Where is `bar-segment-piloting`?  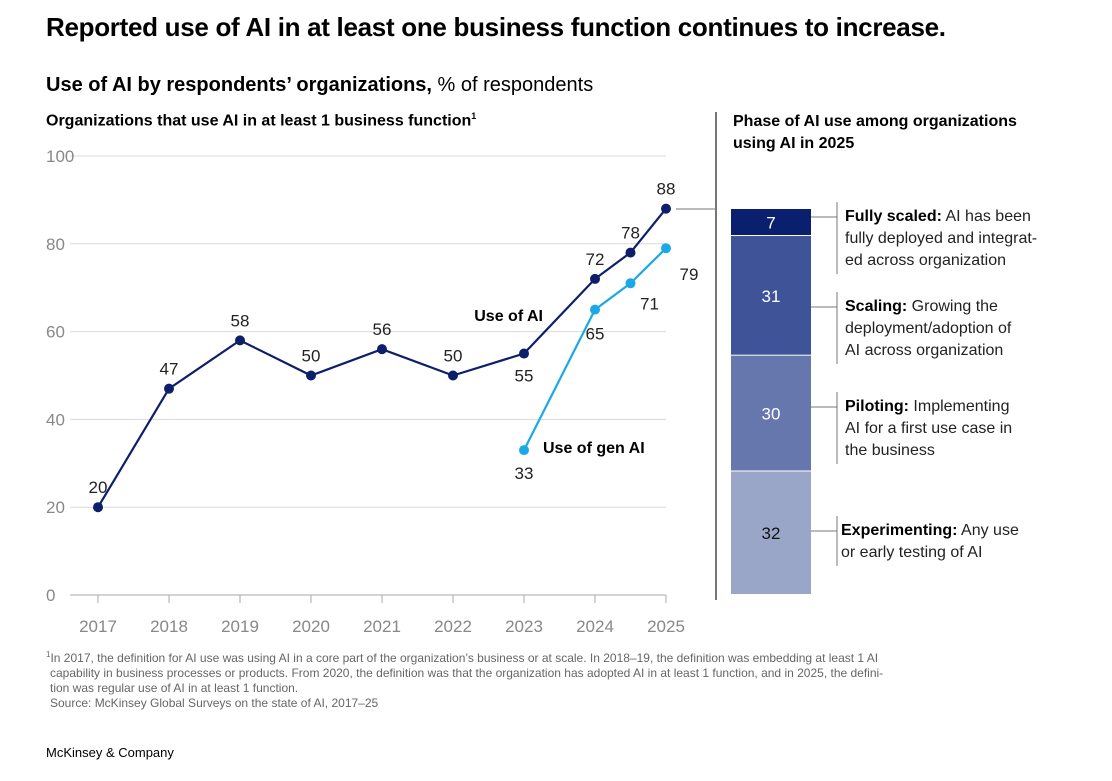
bar-segment-piloting is located at coordinates (771, 413).